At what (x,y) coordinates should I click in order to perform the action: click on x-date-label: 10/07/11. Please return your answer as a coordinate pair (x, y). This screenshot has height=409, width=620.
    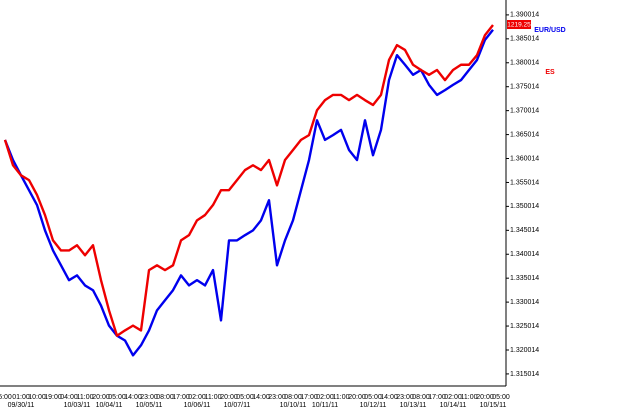
    Looking at the image, I should click on (237, 405).